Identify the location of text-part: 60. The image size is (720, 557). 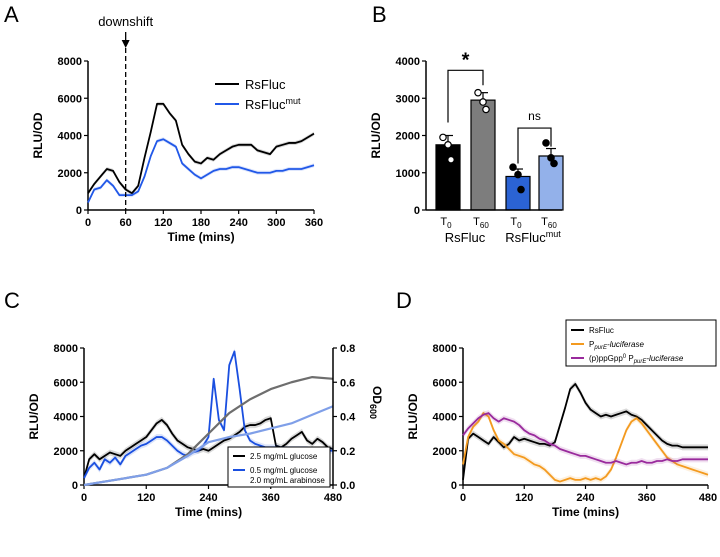
(552, 225).